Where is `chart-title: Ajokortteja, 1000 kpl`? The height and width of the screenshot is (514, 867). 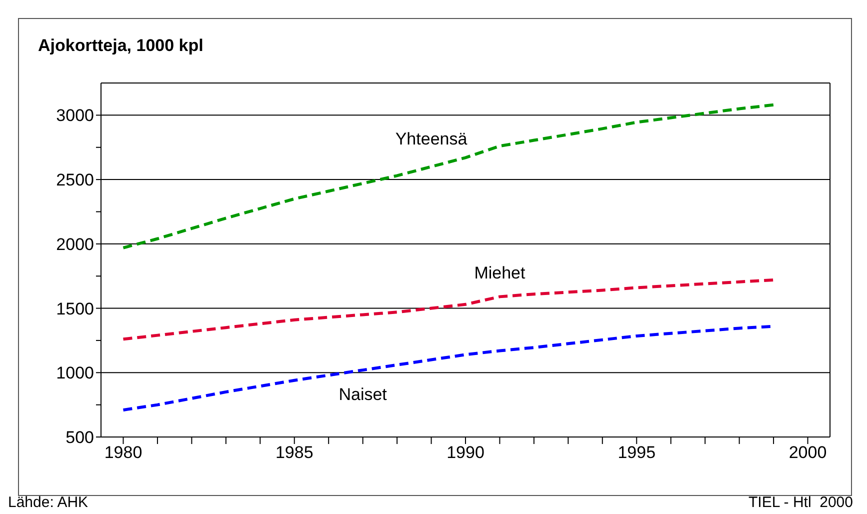
chart-title: Ajokortteja, 1000 kpl is located at coordinates (121, 46).